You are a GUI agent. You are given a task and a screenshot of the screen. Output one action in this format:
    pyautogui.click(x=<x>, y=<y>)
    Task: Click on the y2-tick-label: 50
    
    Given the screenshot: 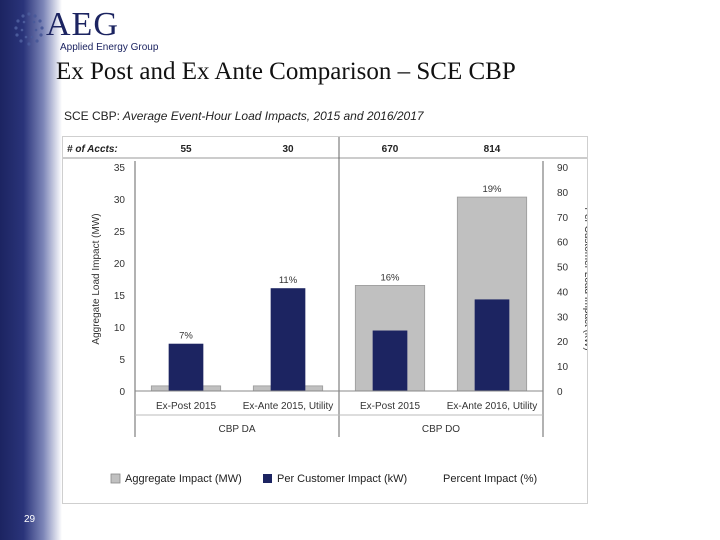 What is the action you would take?
    pyautogui.click(x=563, y=268)
    